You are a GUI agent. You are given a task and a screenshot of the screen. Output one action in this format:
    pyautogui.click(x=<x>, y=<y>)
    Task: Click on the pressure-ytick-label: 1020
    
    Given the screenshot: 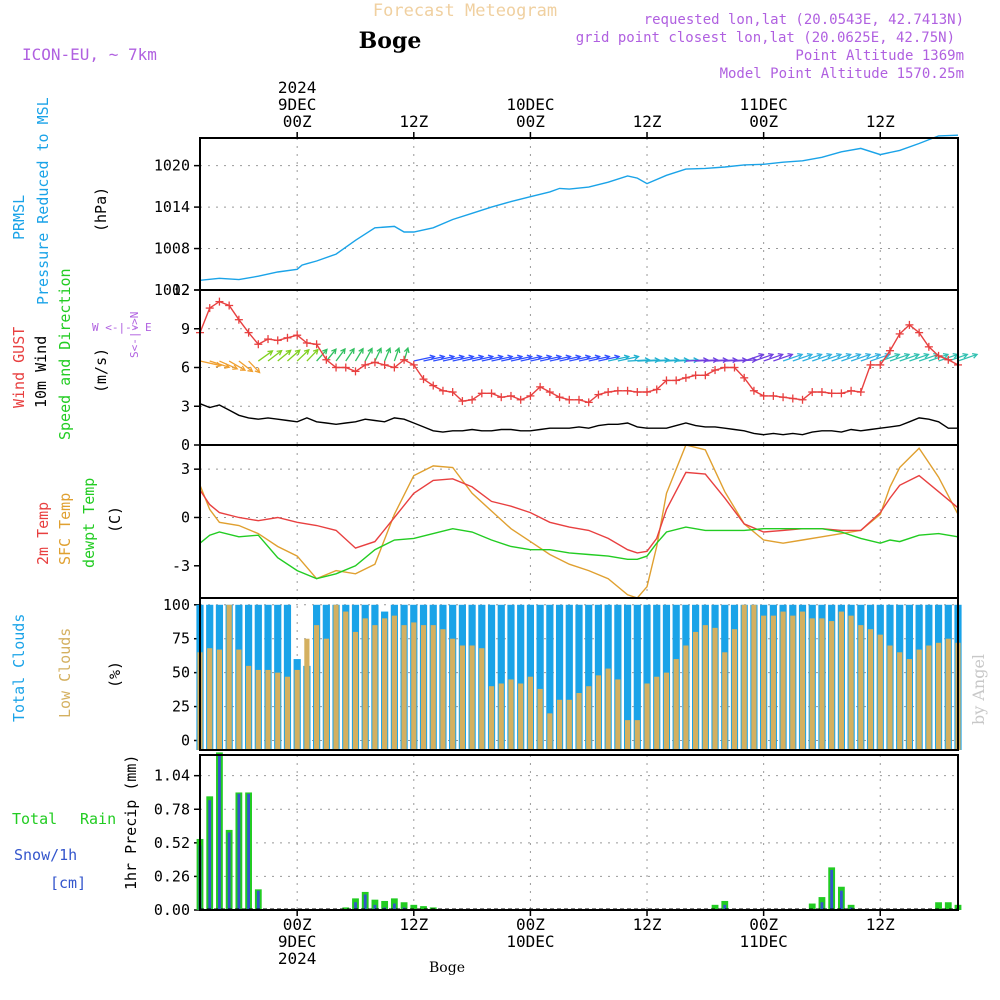 What is the action you would take?
    pyautogui.click(x=172, y=166)
    